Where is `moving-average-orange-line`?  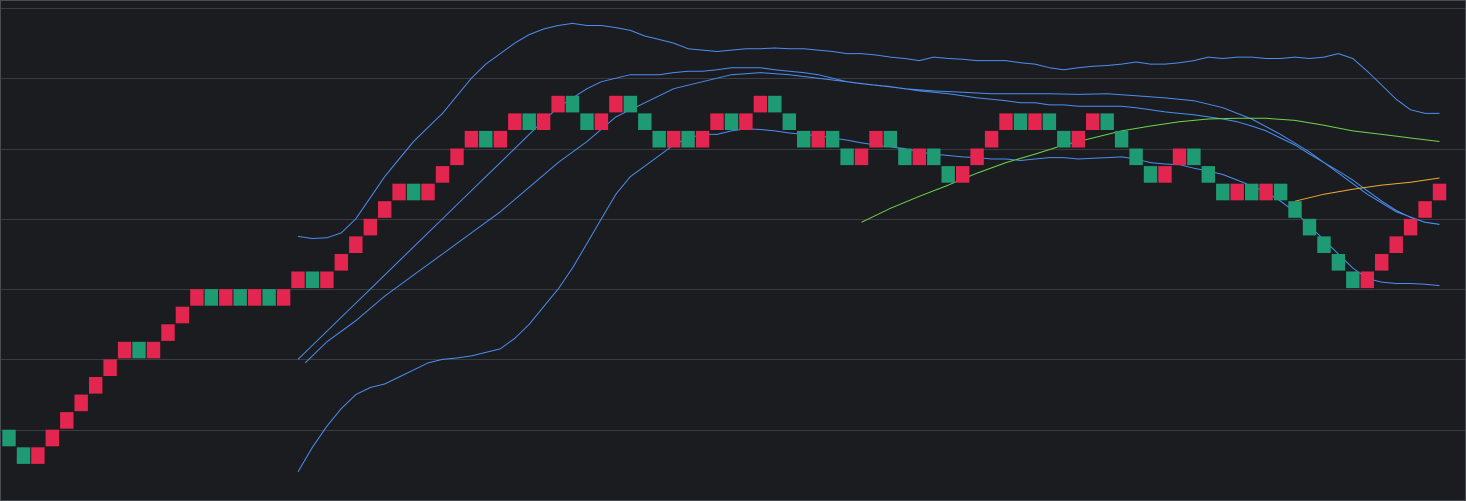
moving-average-orange-line is located at coordinates (1367, 189).